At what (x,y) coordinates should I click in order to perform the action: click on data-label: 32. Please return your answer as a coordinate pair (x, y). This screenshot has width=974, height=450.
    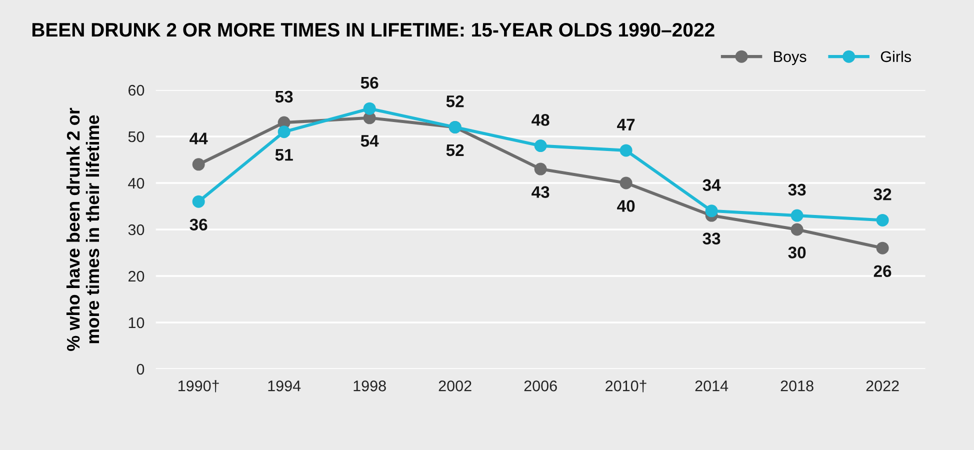
    Looking at the image, I should click on (883, 194).